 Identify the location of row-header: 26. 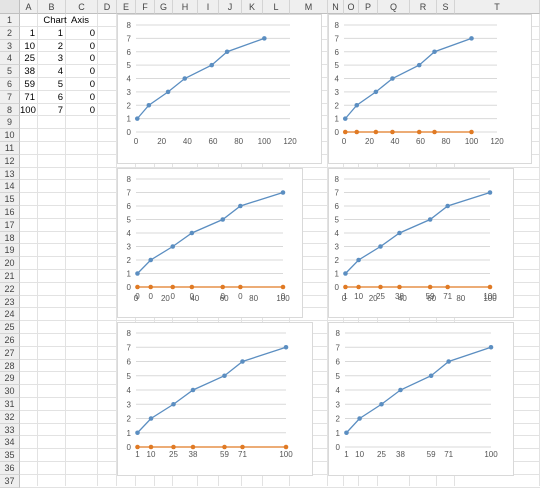
(10, 340).